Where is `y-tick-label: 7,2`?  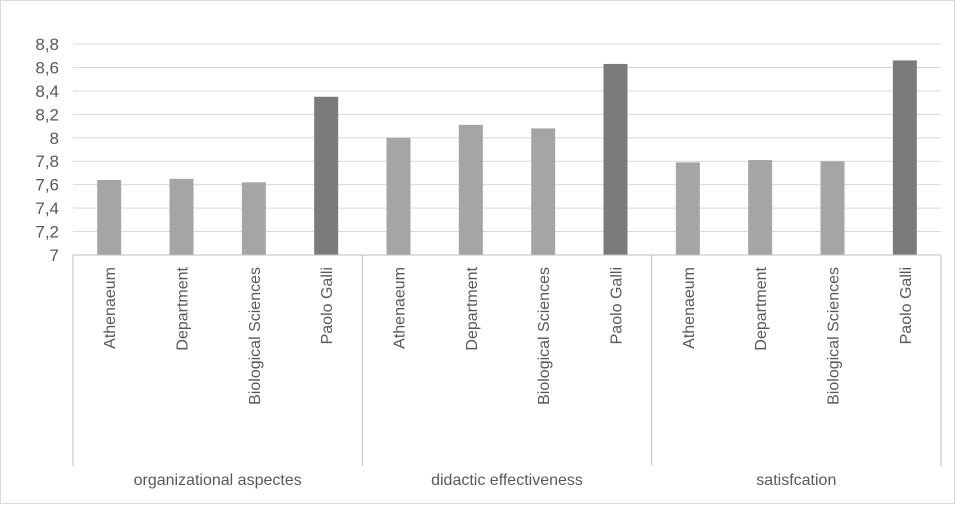 y-tick-label: 7,2 is located at coordinates (47, 232).